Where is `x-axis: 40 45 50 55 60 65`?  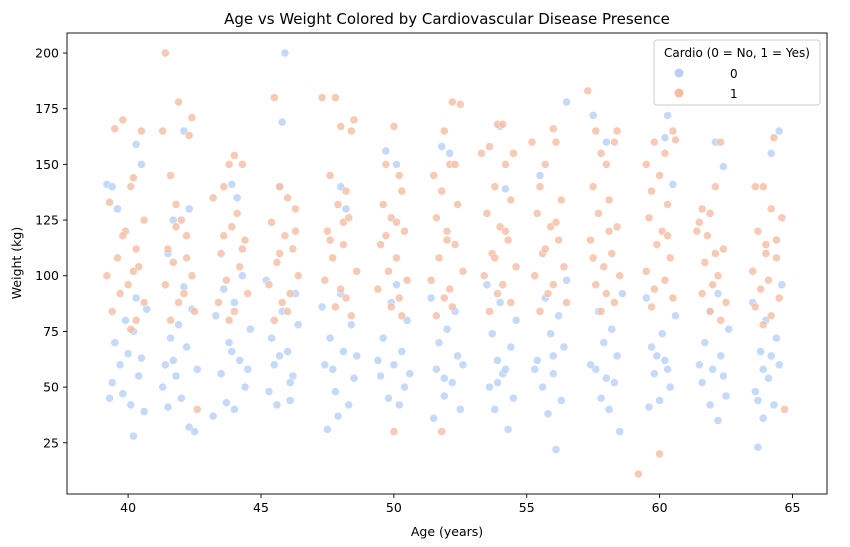
x-axis: 40 45 50 55 60 65 is located at coordinates (460, 504).